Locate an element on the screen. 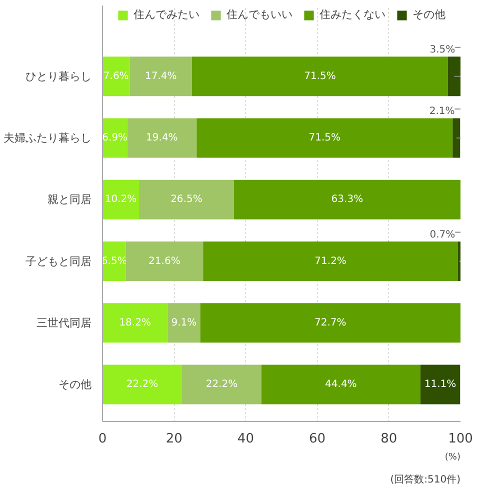 The height and width of the screenshot is (500, 500). data-label: 7.6% is located at coordinates (116, 76).